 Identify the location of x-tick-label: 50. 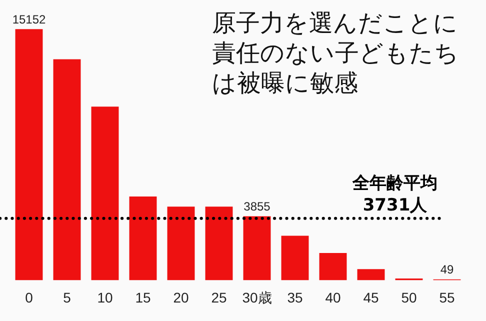
(409, 297).